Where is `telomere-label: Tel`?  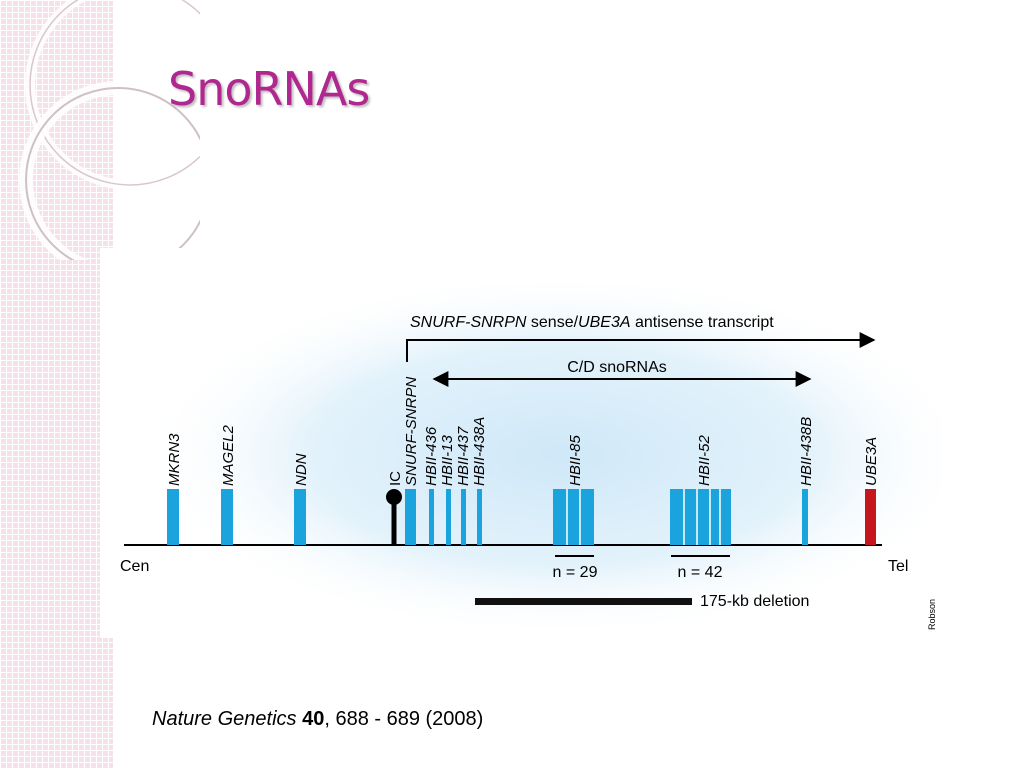 telomere-label: Tel is located at coordinates (898, 566).